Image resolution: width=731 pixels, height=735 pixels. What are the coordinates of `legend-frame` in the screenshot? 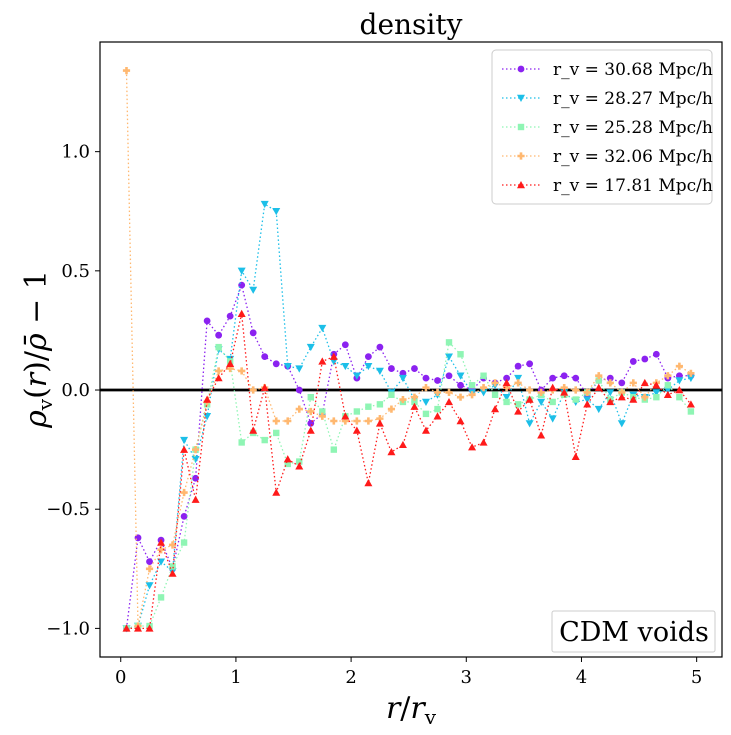 It's located at (602, 127).